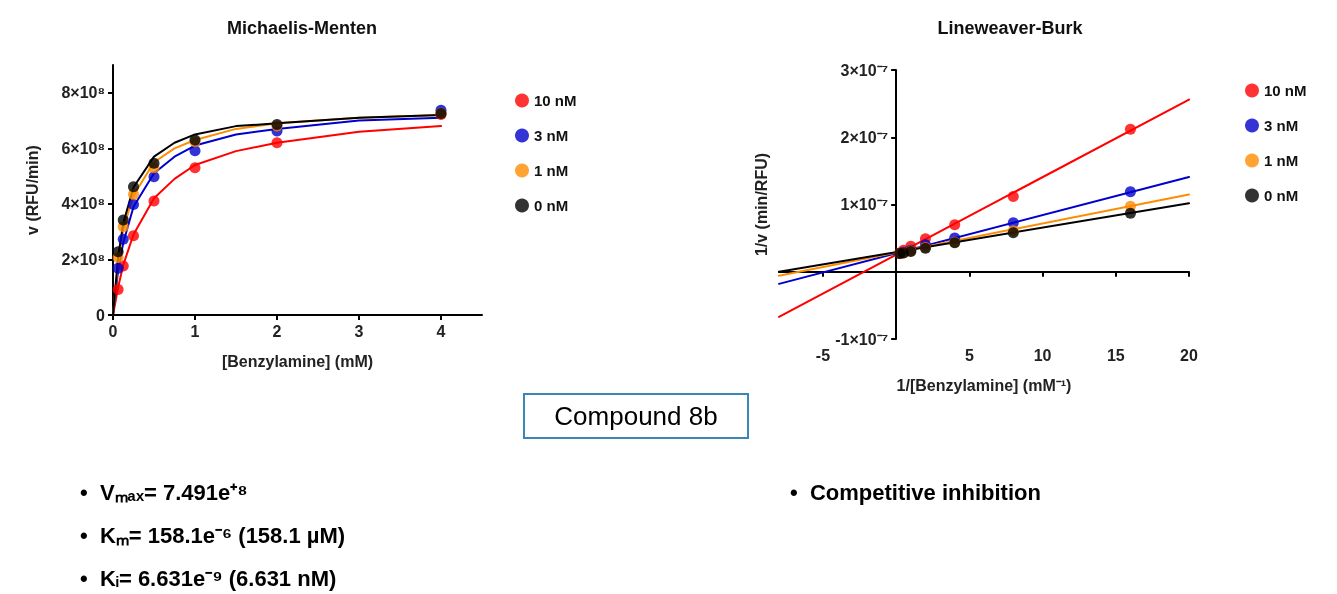  What do you see at coordinates (101, 315) in the screenshot?
I see `y-tick-label: 0` at bounding box center [101, 315].